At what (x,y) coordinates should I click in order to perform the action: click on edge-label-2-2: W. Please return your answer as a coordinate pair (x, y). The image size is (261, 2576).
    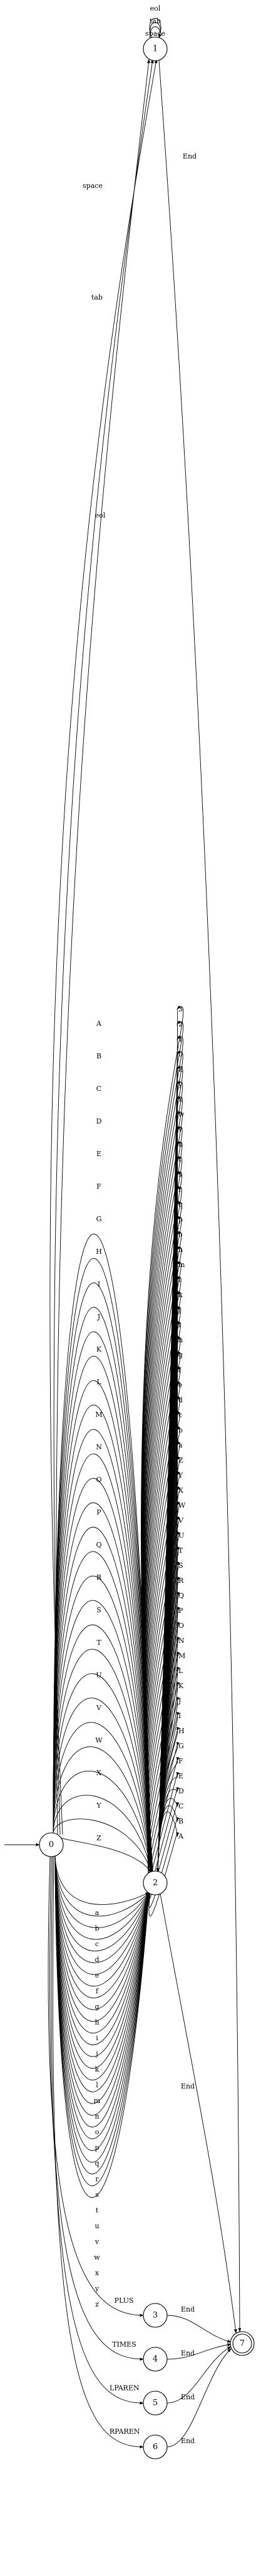
    Looking at the image, I should click on (182, 1506).